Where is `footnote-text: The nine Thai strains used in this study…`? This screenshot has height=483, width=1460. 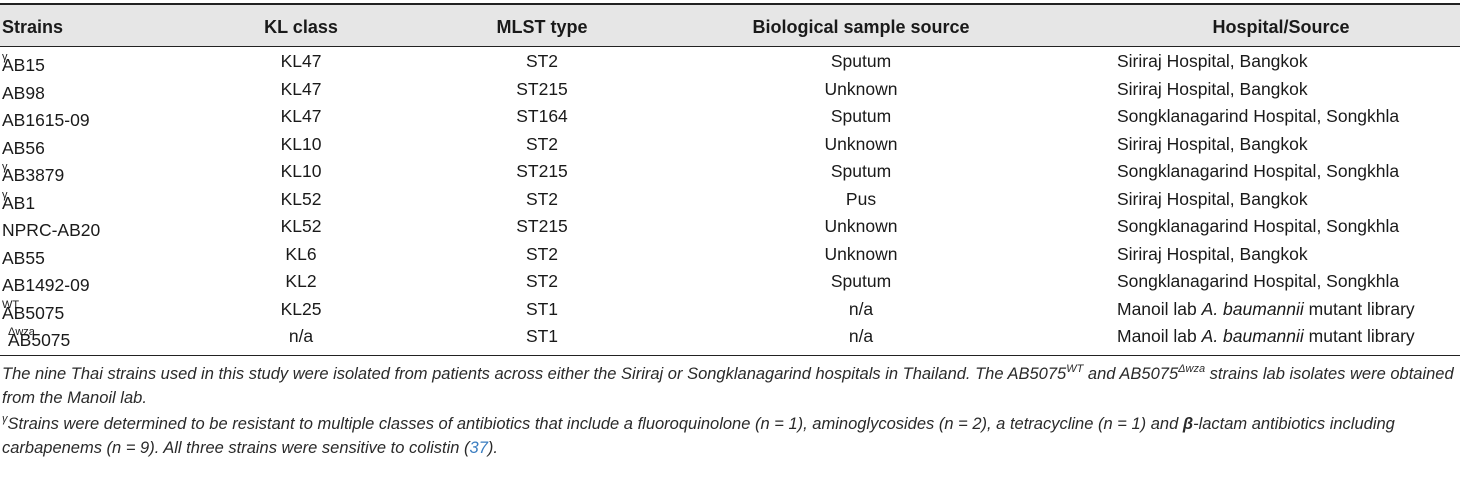
footnote-text: The nine Thai strains used in this study… is located at coordinates (534, 374).